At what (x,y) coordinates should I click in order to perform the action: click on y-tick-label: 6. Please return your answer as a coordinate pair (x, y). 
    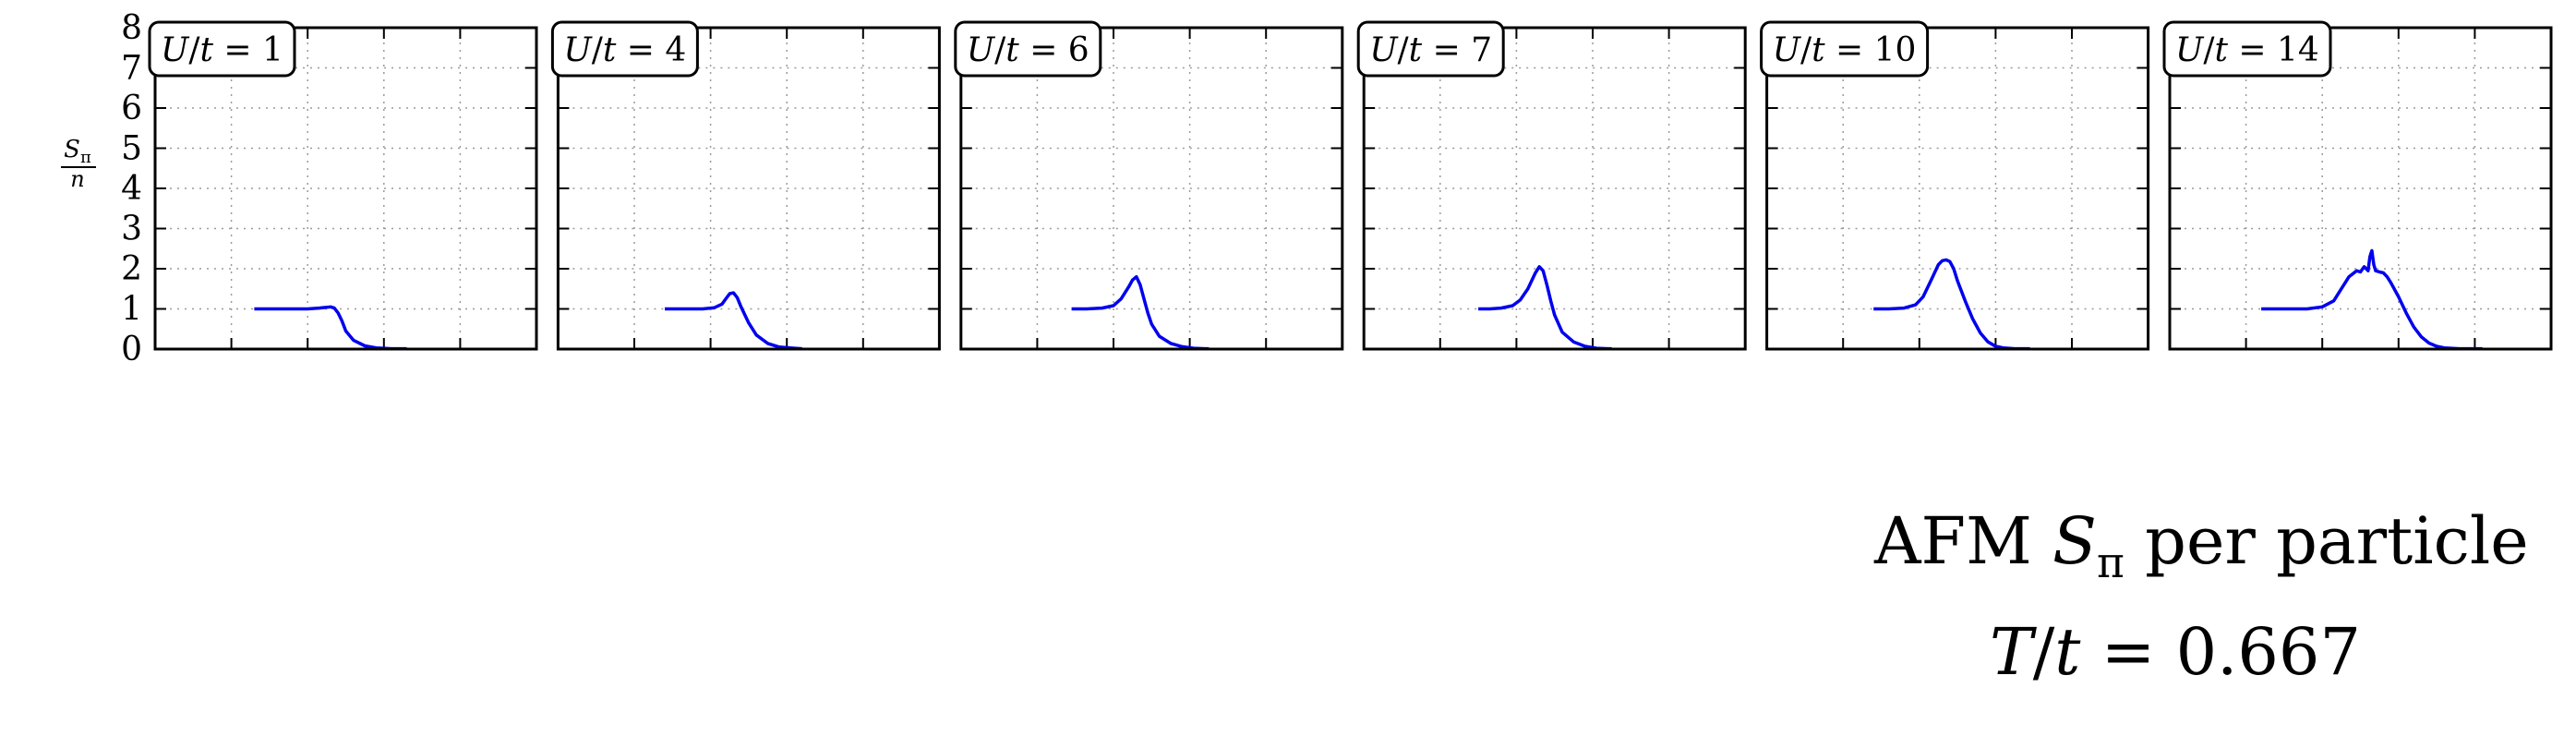
    Looking at the image, I should click on (131, 109).